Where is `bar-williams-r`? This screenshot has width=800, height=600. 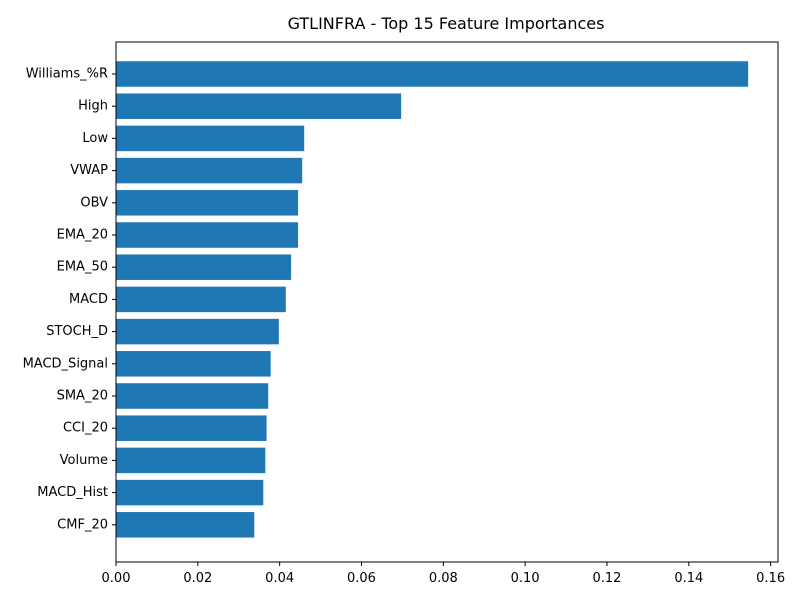
bar-williams-r is located at coordinates (432, 74).